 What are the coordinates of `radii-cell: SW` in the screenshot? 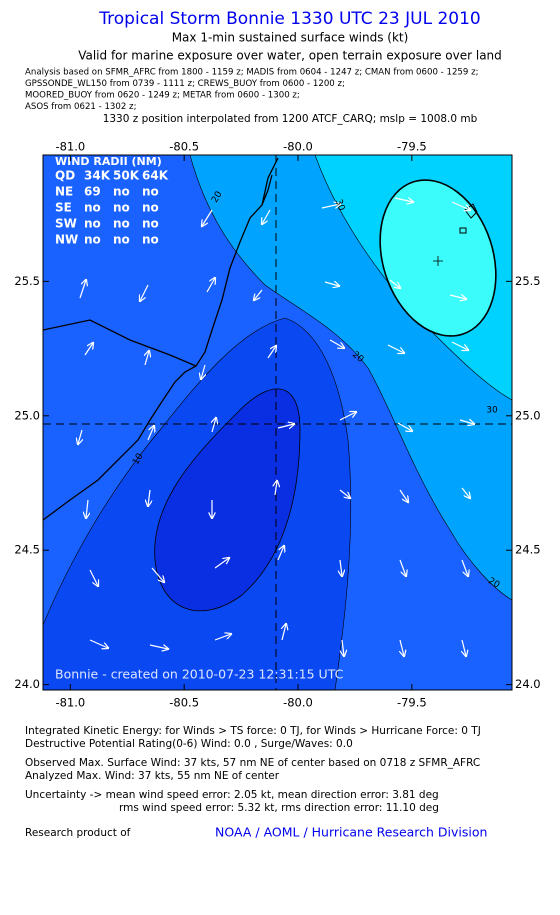 It's located at (66, 224).